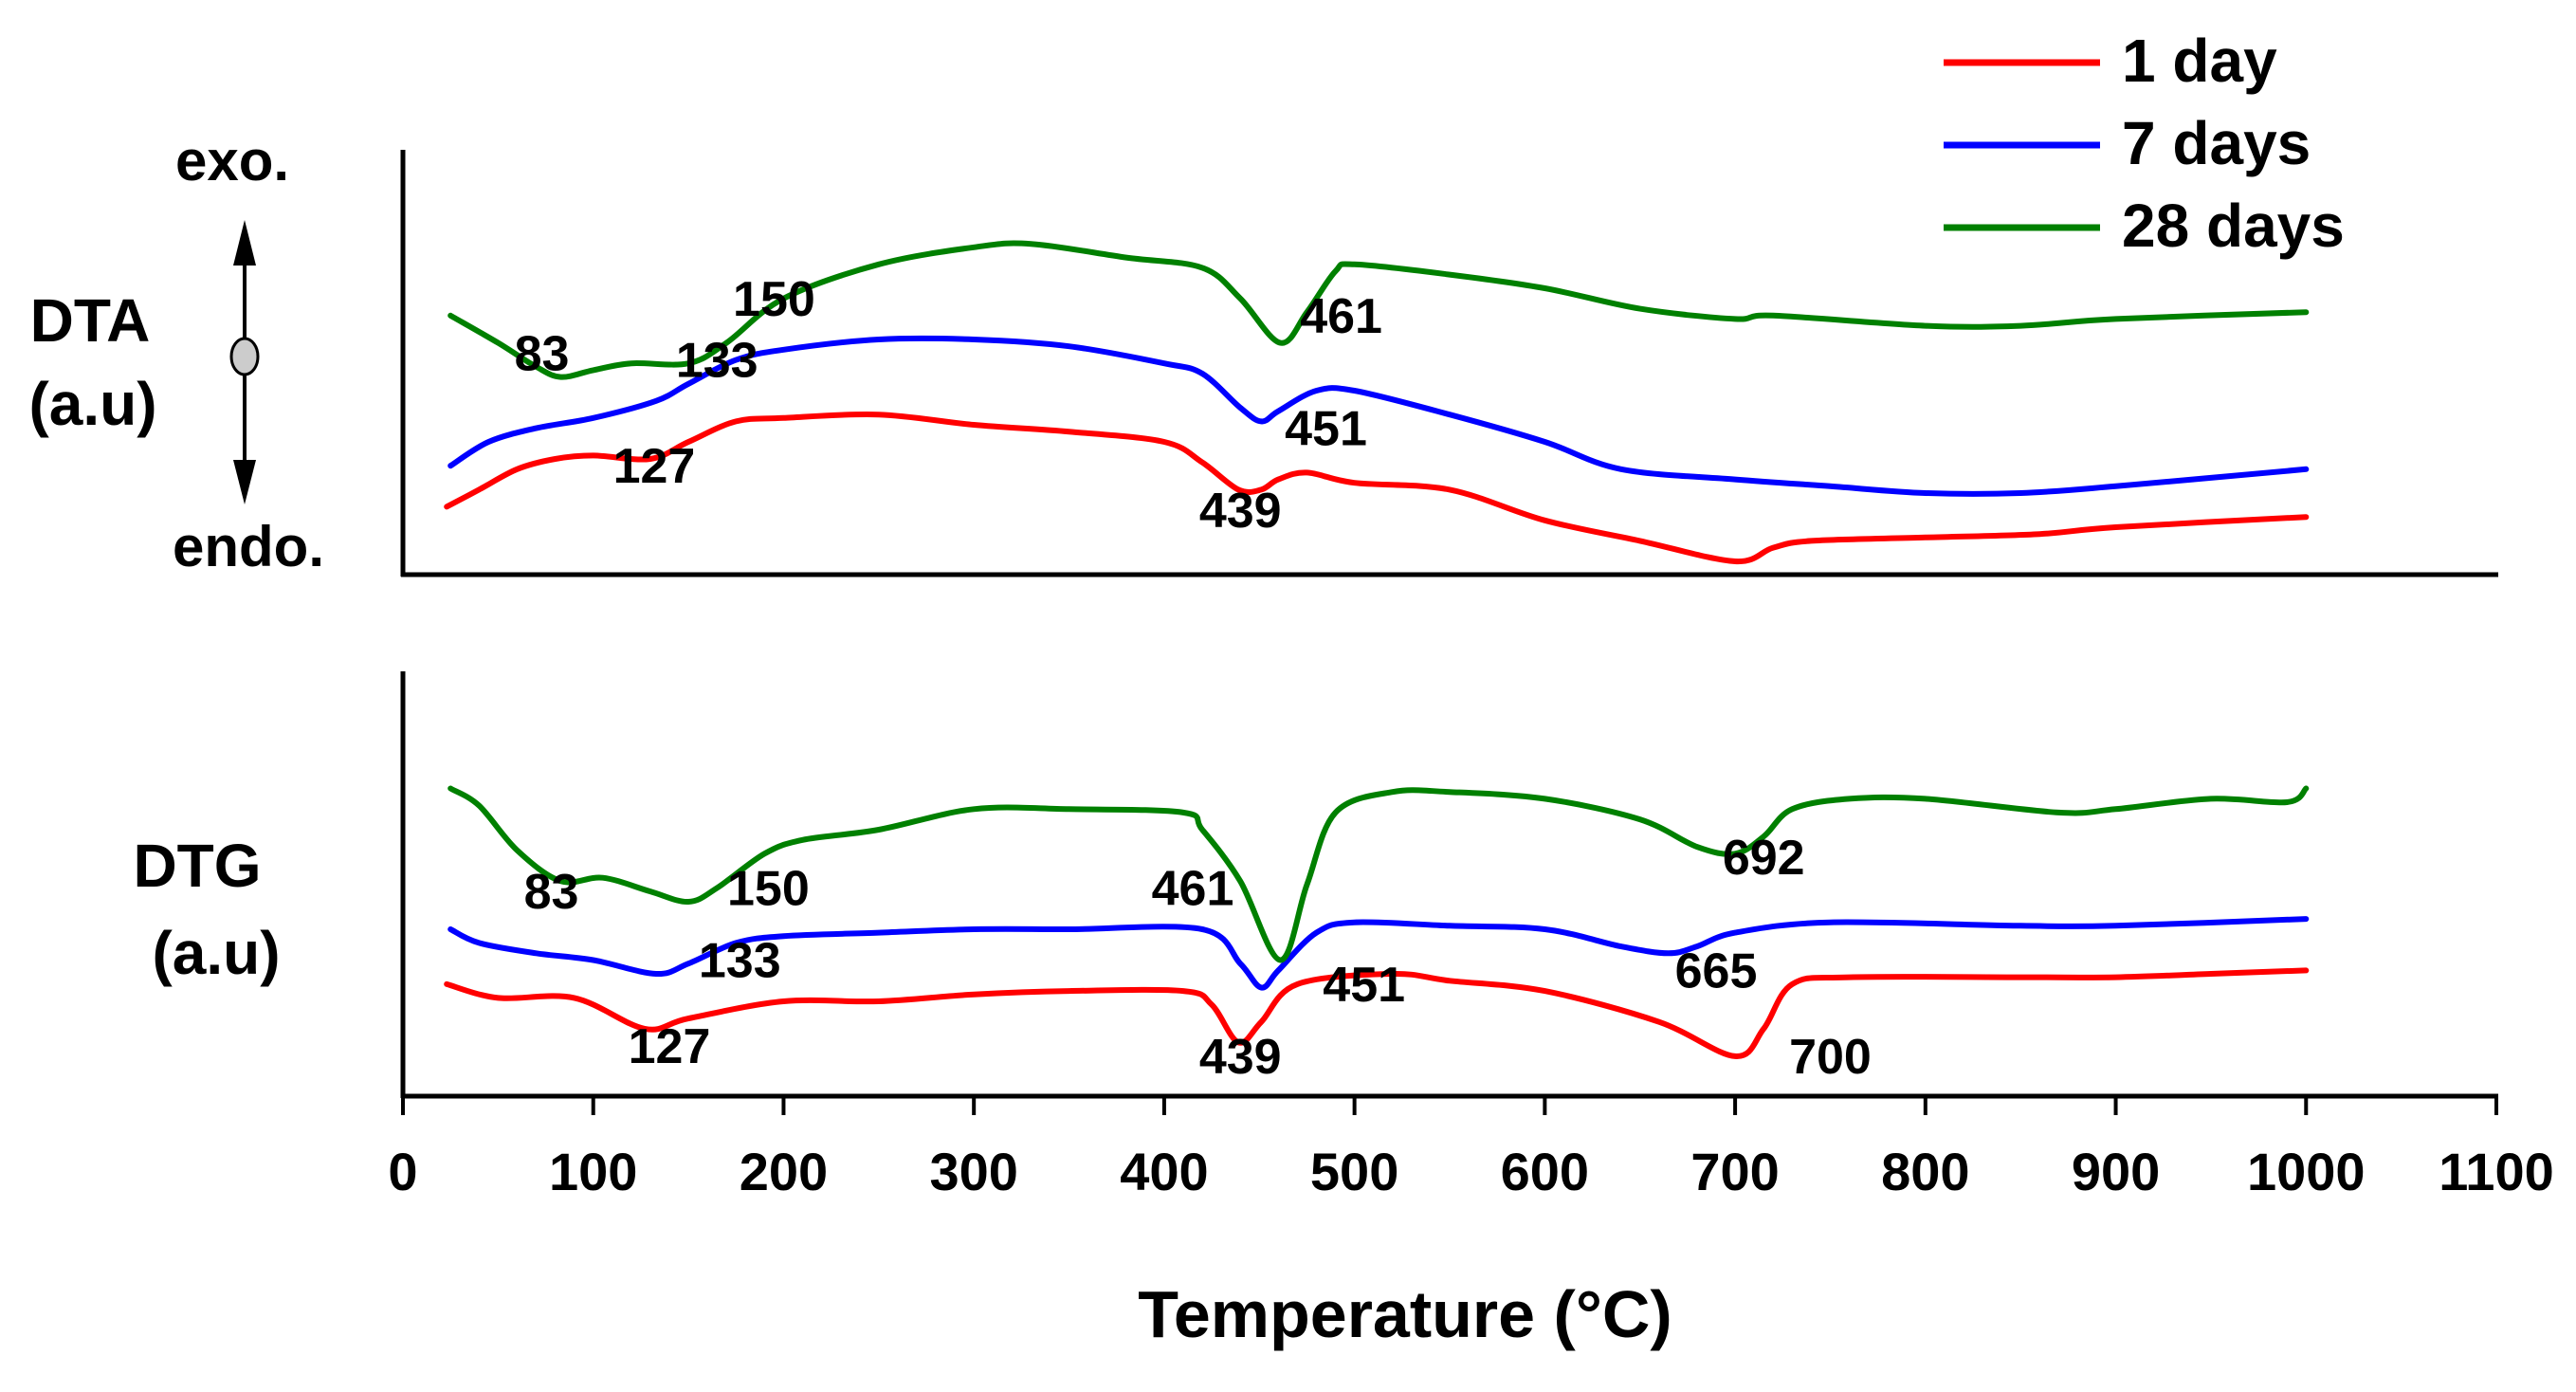 This screenshot has width=2576, height=1392. What do you see at coordinates (197, 866) in the screenshot?
I see `dtg-label: DTG` at bounding box center [197, 866].